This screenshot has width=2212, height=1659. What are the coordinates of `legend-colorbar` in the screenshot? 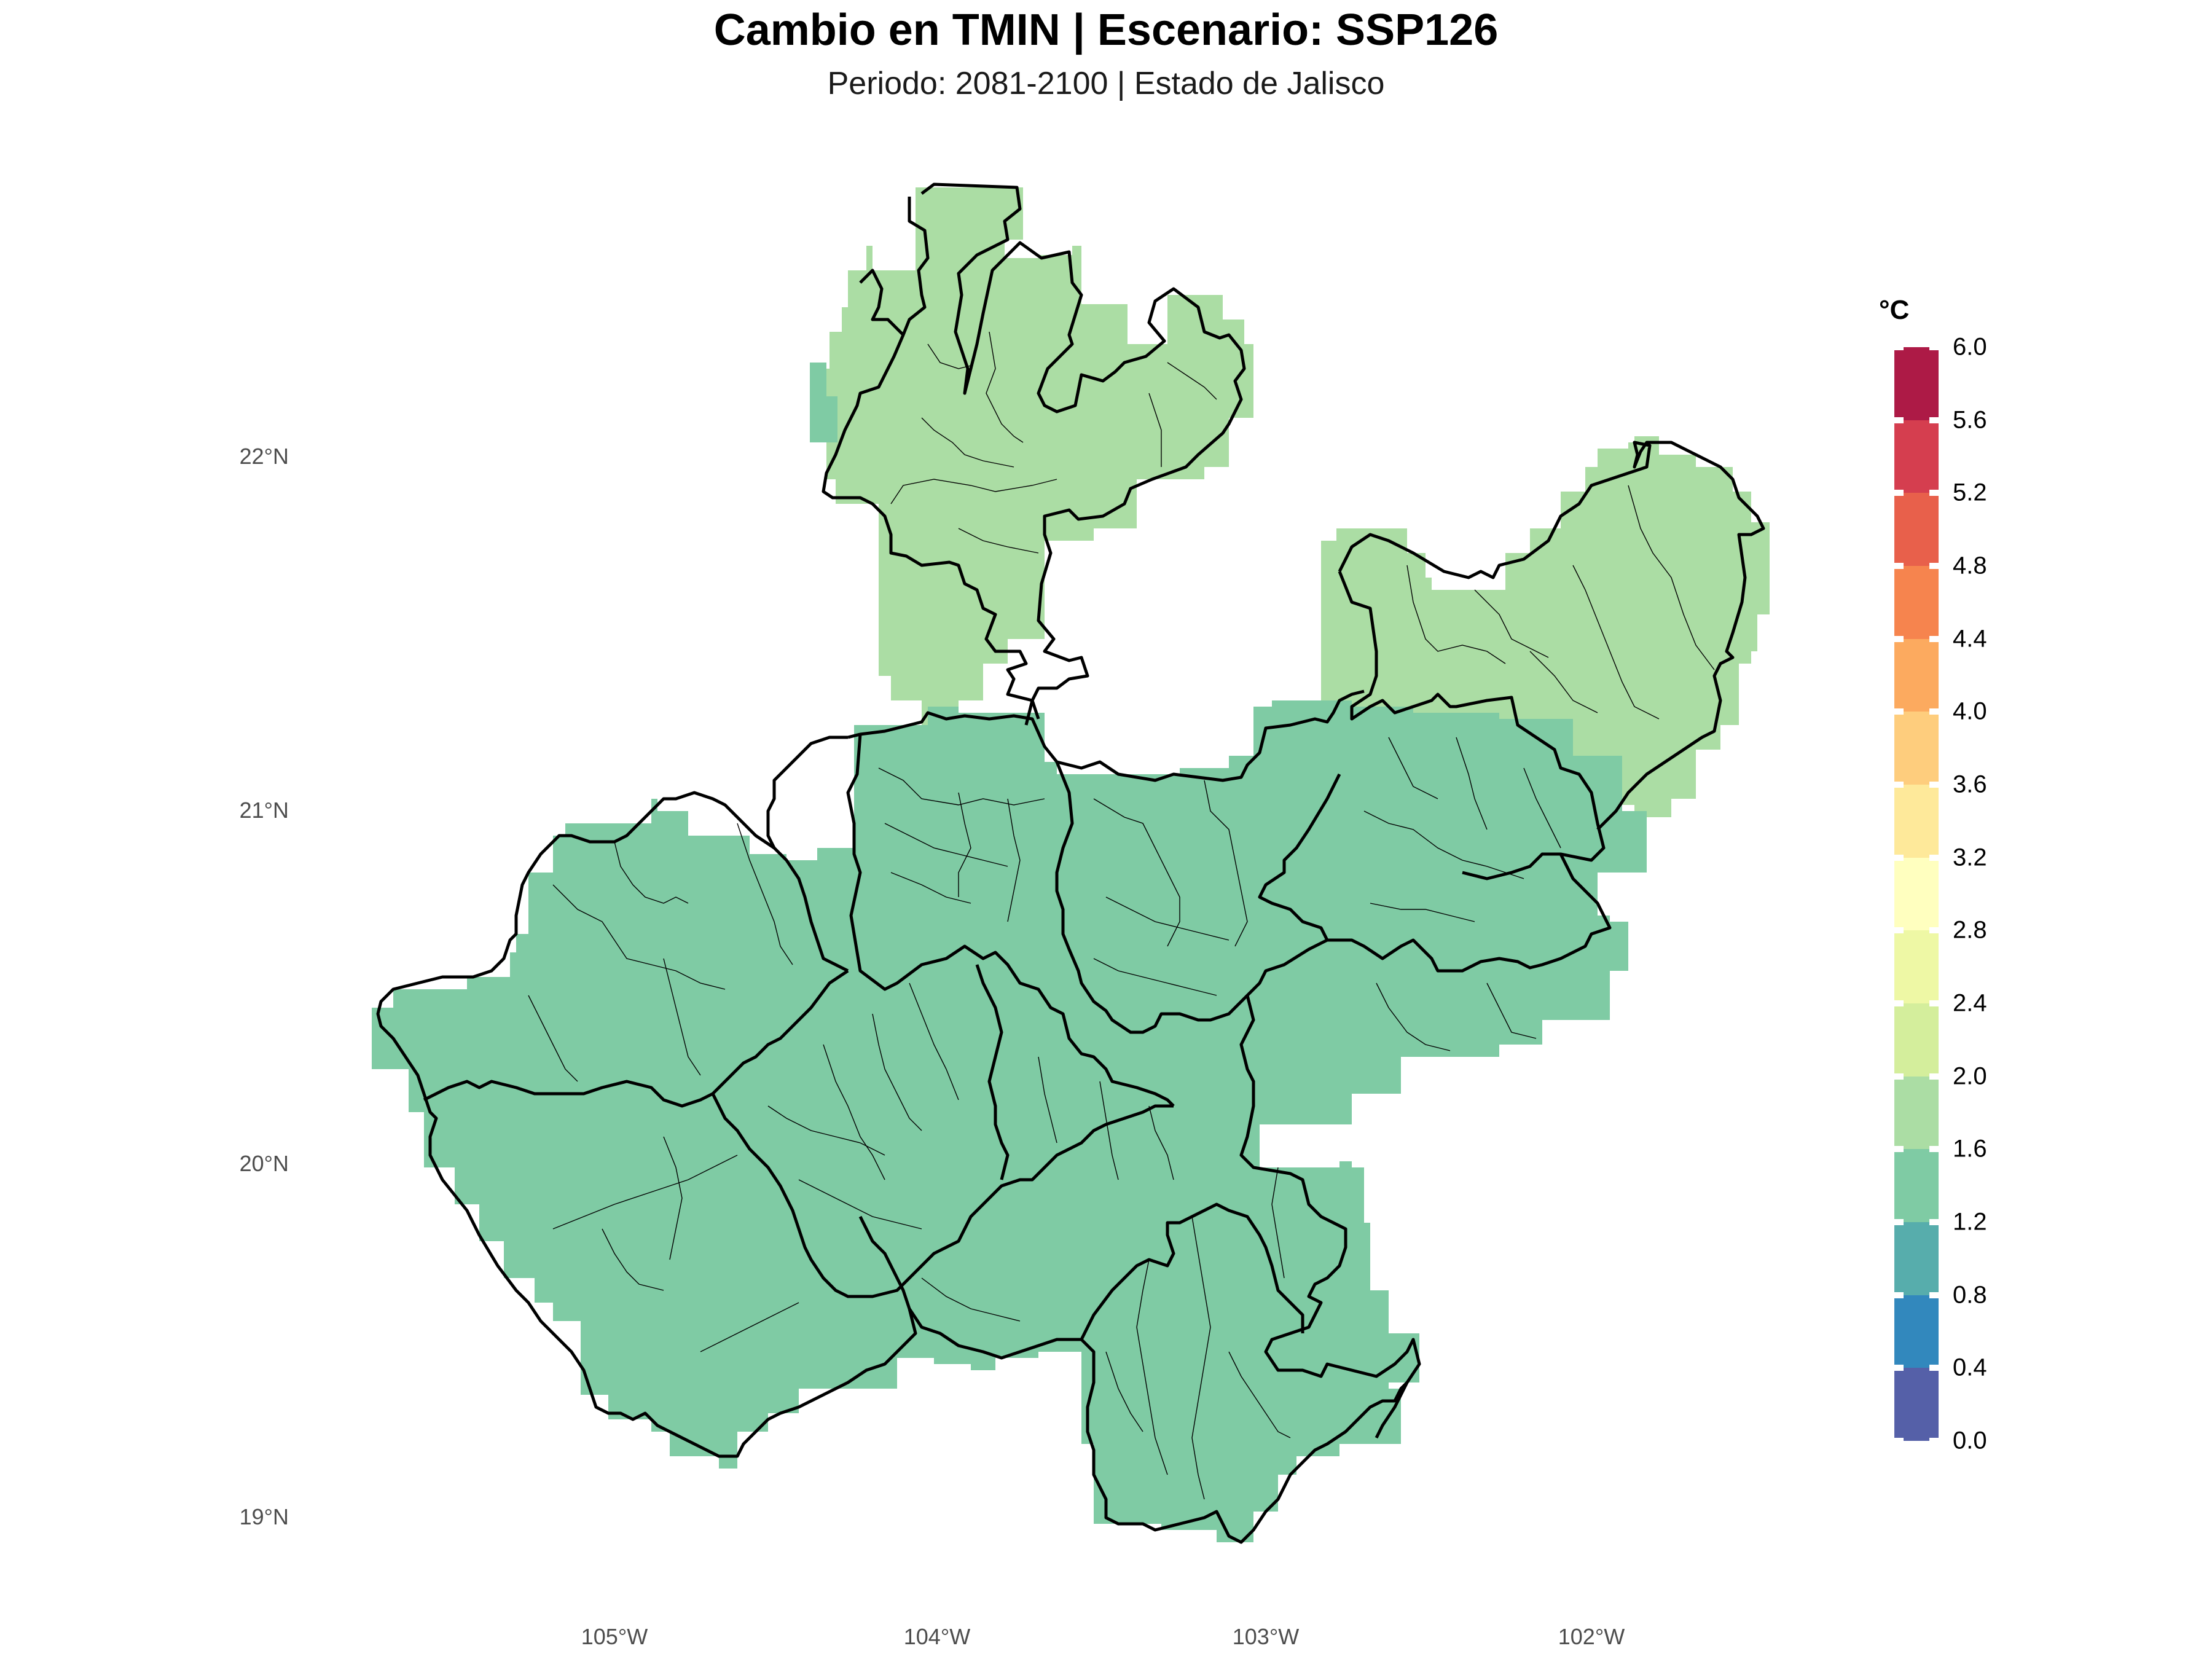 It's located at (1916, 894).